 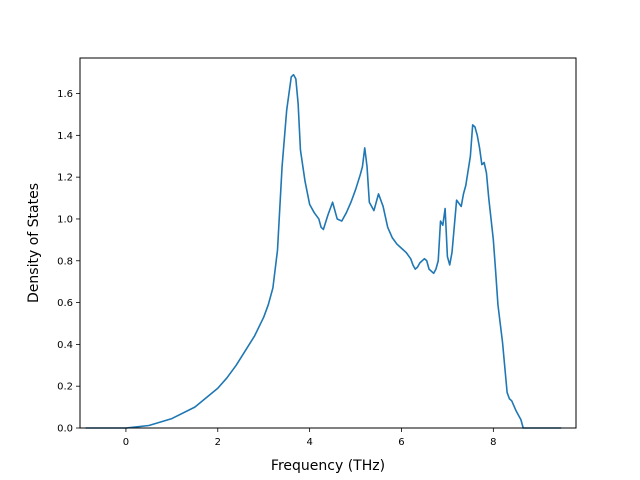 What do you see at coordinates (65, 303) in the screenshot?
I see `y-tick-label: 0.6` at bounding box center [65, 303].